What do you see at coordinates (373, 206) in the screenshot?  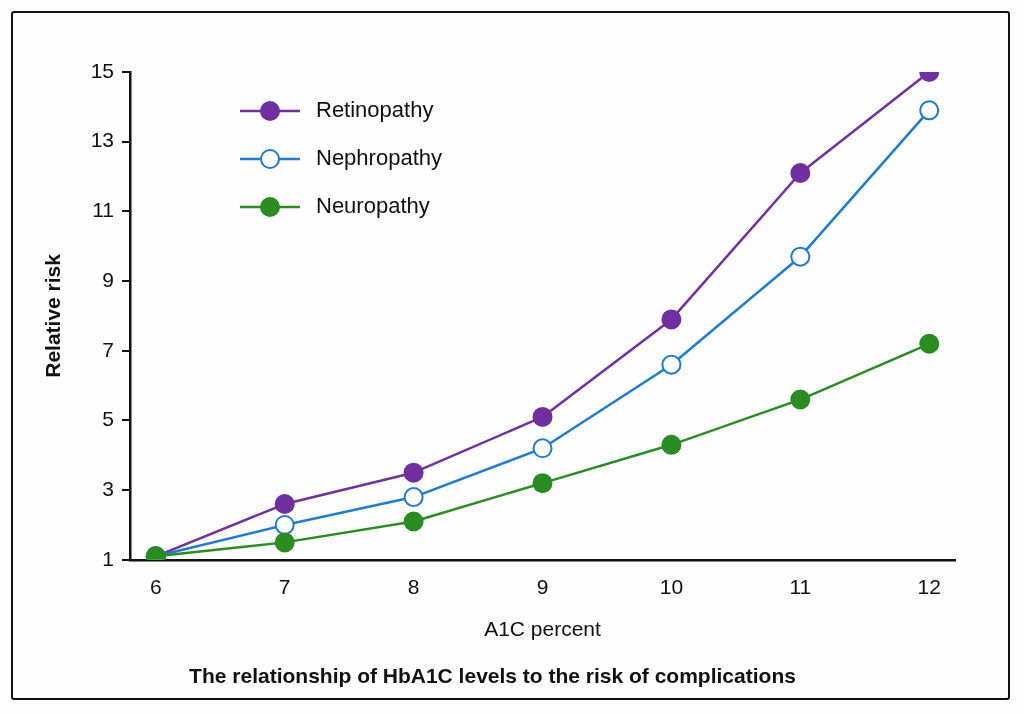 I see `legend-label: Neuropathy` at bounding box center [373, 206].